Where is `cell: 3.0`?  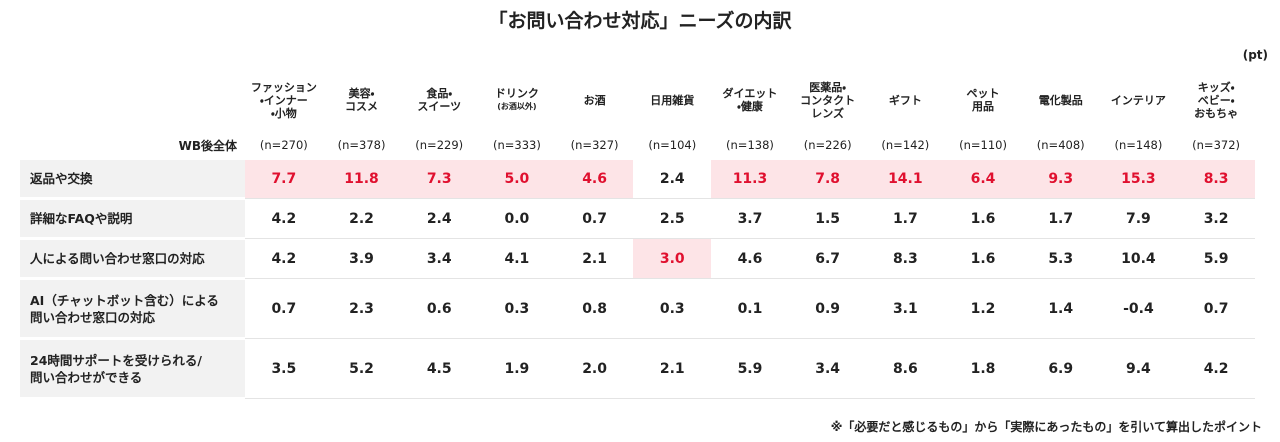 cell: 3.0 is located at coordinates (672, 258).